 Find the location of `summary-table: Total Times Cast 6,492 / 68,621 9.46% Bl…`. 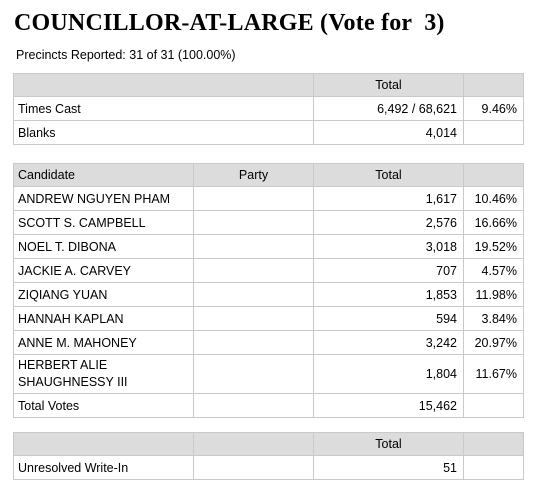

summary-table: Total Times Cast 6,492 / 68,621 9.46% Bl… is located at coordinates (268, 109).